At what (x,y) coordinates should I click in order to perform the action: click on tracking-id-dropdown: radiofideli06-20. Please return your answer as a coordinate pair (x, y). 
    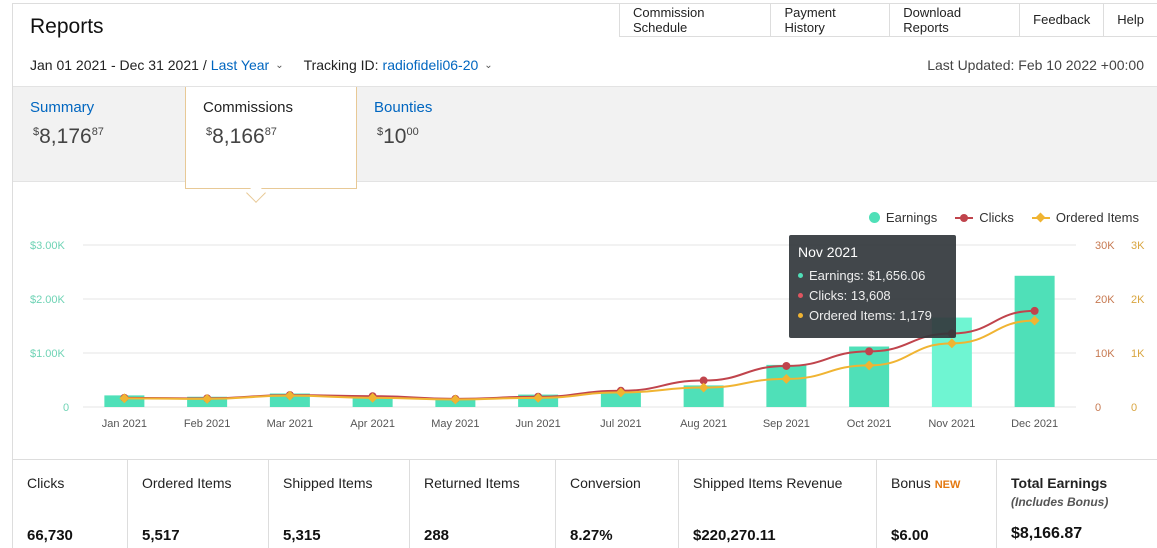
    Looking at the image, I should click on (430, 65).